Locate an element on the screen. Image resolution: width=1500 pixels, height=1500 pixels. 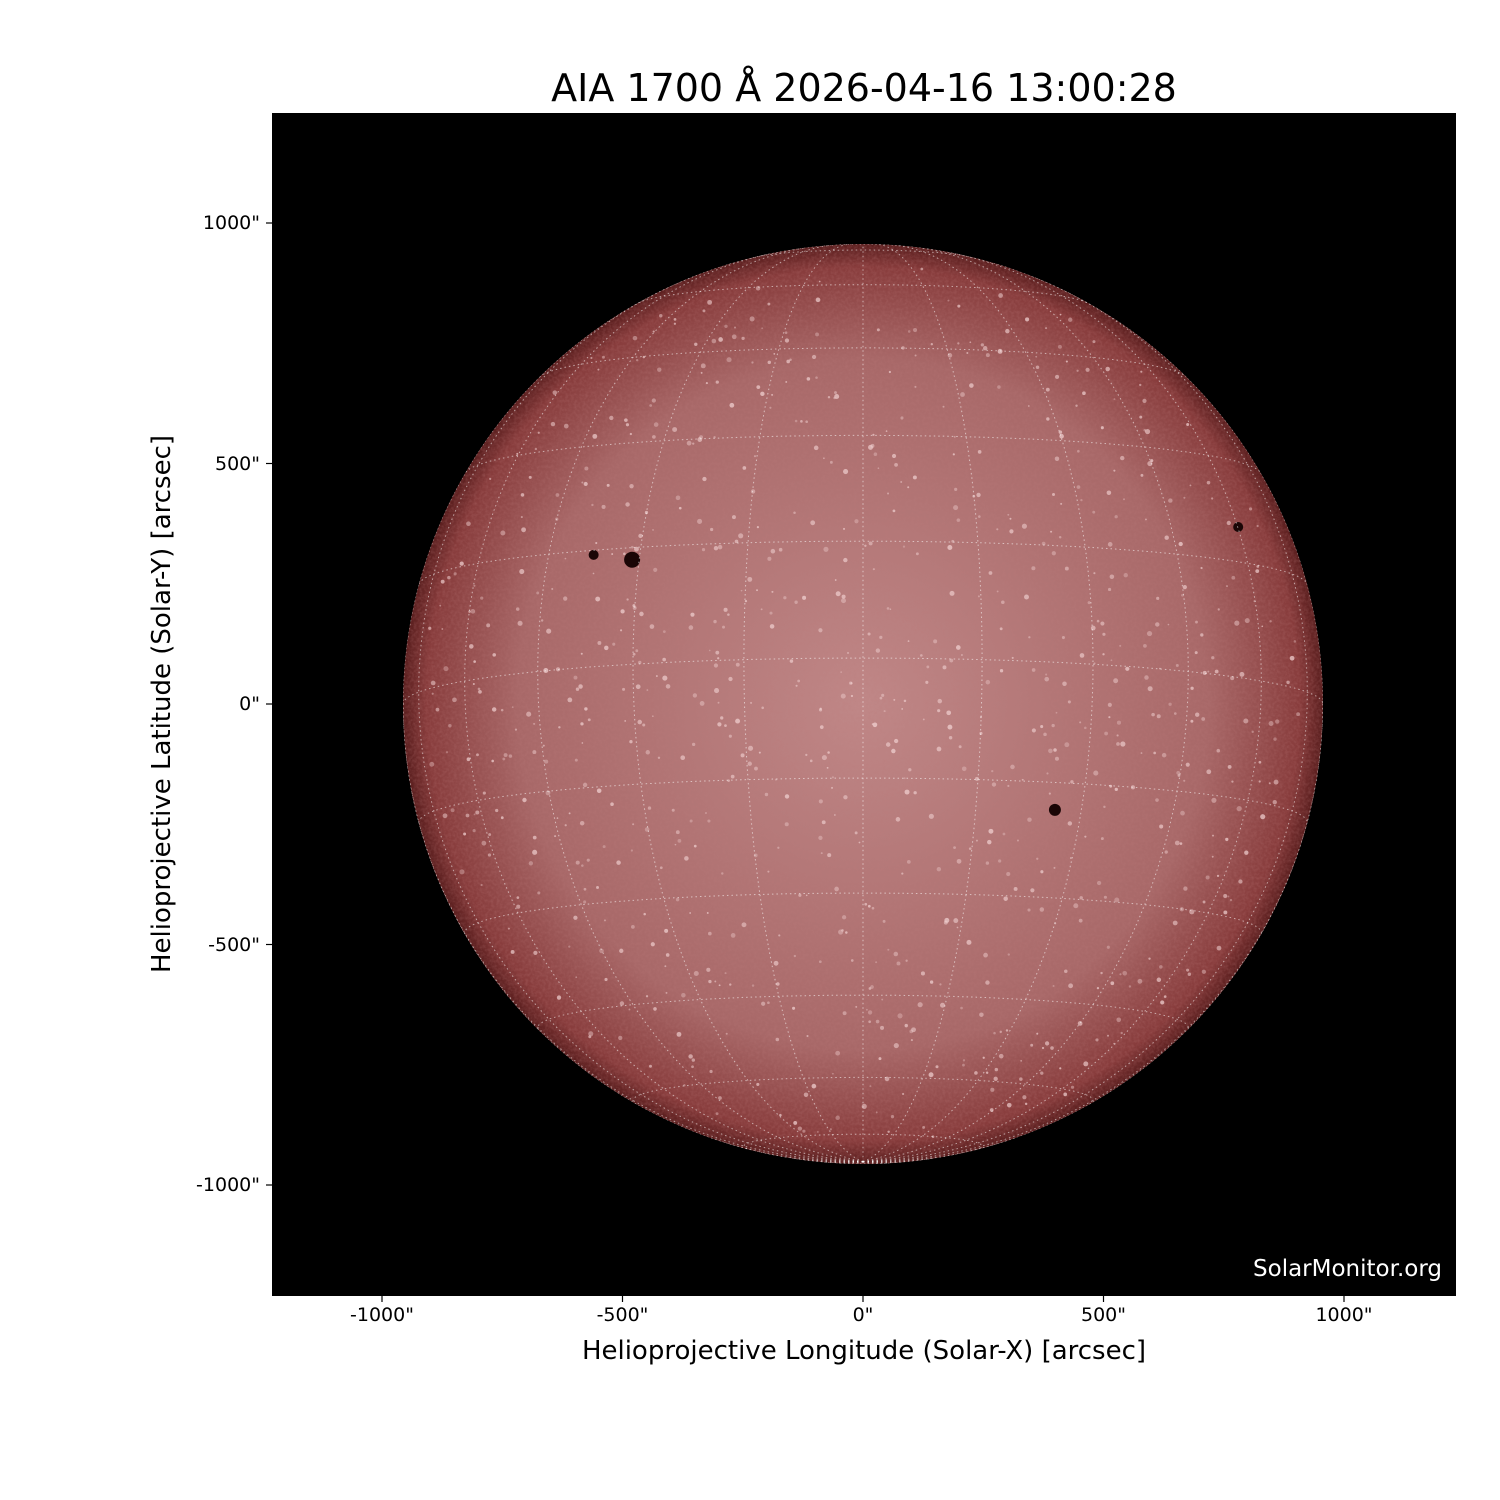
x-tick-label: -1000" is located at coordinates (382, 1315).